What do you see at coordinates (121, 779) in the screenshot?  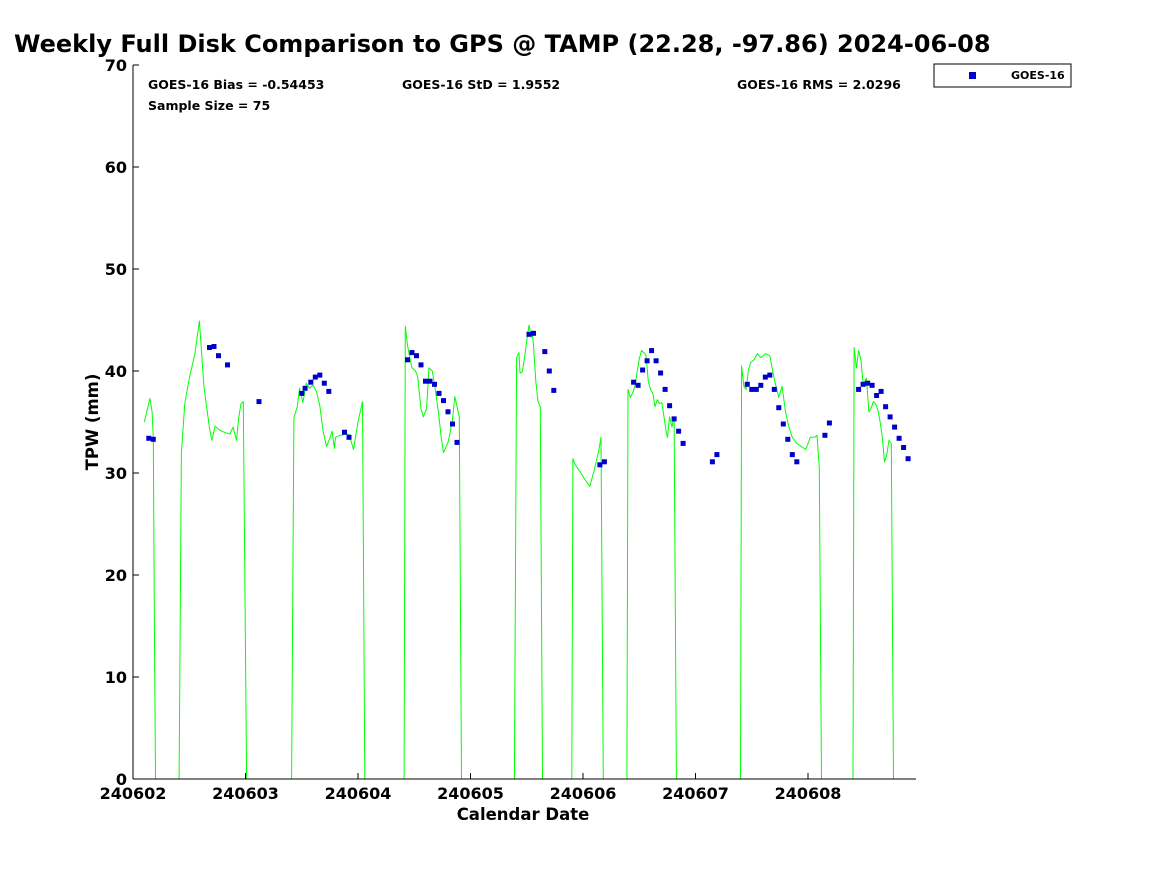 I see `y-tick-label: 0` at bounding box center [121, 779].